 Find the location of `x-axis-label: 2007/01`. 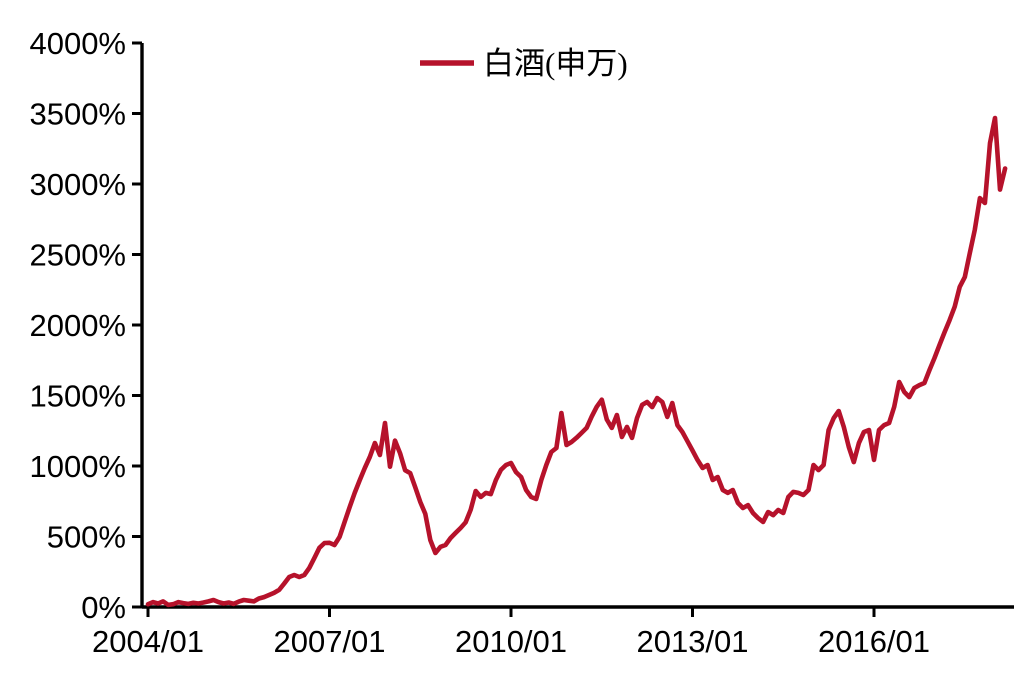

x-axis-label: 2007/01 is located at coordinates (329, 641).